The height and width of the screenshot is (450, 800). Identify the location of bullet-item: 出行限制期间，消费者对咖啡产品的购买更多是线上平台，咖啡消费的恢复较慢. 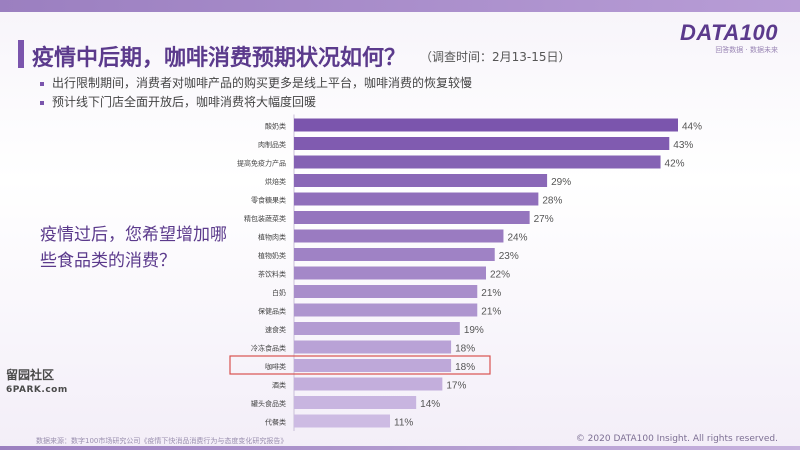
(256, 83).